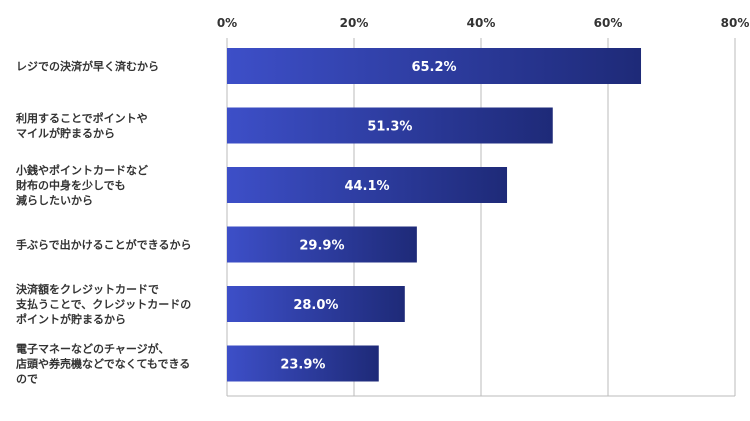 The image size is (750, 421). I want to click on x-tick-label: 40%, so click(481, 23).